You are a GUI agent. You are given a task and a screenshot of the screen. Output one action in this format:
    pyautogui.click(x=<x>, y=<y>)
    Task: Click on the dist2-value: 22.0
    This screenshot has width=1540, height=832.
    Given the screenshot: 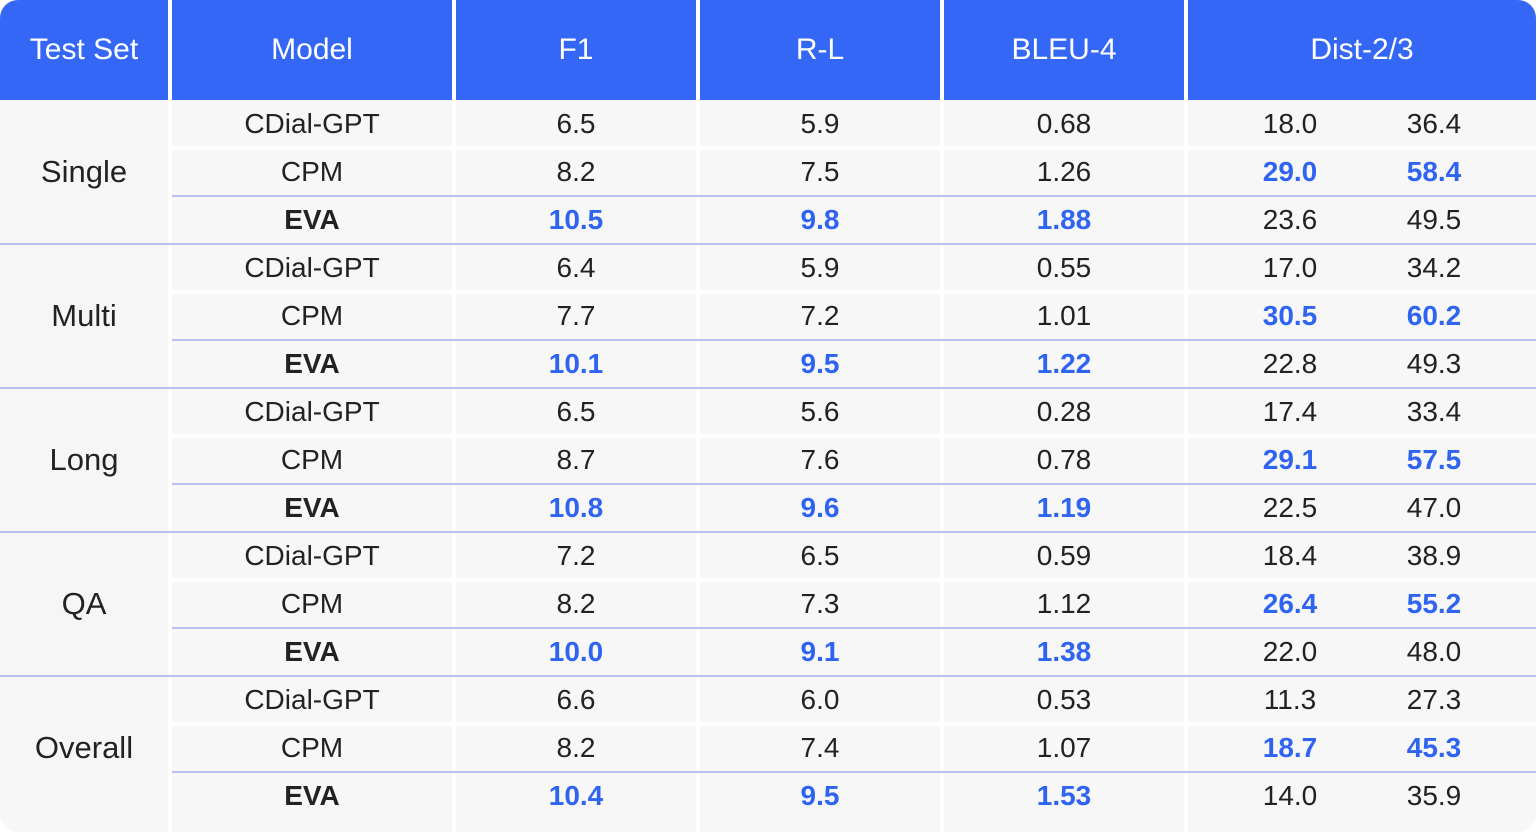 What is the action you would take?
    pyautogui.click(x=1290, y=651)
    